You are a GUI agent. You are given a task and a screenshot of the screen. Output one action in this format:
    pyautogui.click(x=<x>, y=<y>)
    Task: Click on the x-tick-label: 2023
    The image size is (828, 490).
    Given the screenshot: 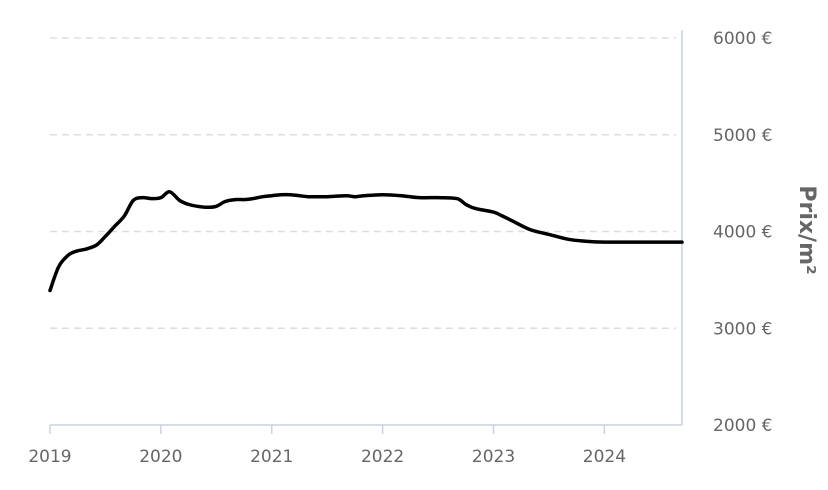 What is the action you would take?
    pyautogui.click(x=493, y=457)
    